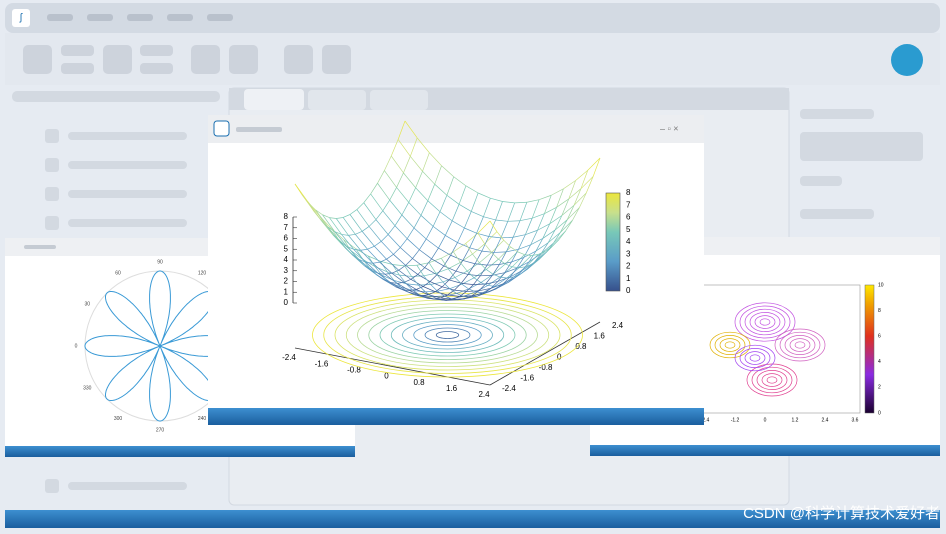  I want to click on z-tick-label: 1, so click(286, 291).